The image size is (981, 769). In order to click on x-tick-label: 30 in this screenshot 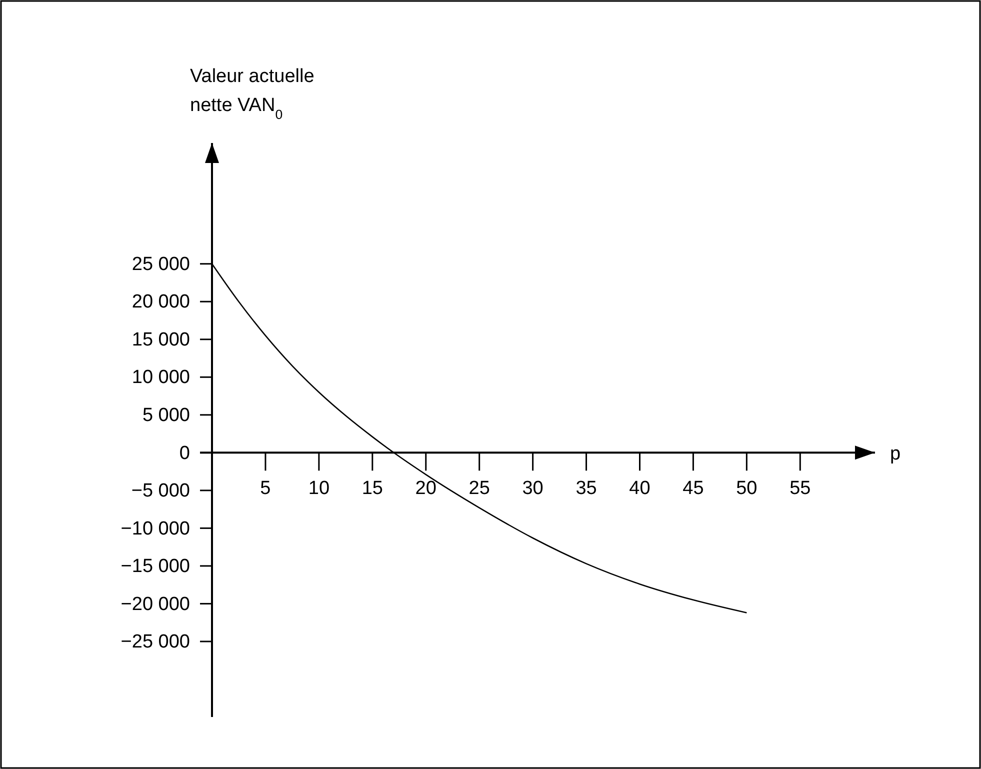, I will do `click(533, 489)`.